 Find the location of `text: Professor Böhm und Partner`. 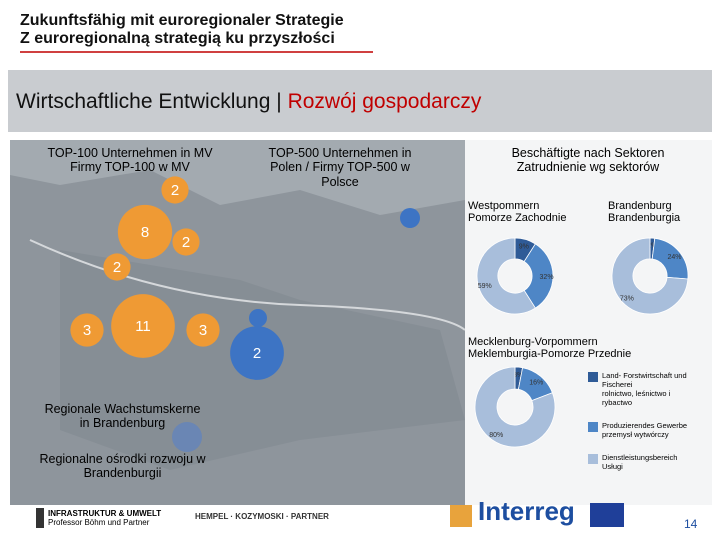

text: Professor Böhm und Partner is located at coordinates (99, 523).